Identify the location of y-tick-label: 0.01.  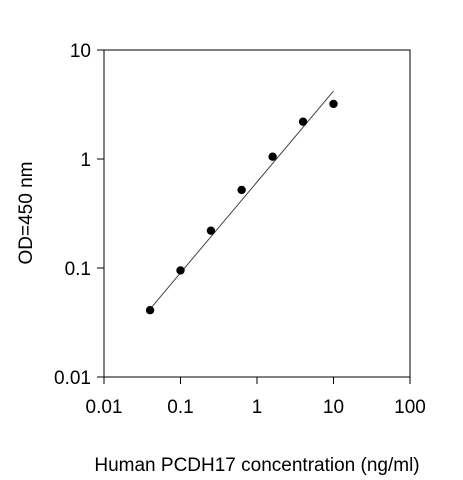
(72, 378).